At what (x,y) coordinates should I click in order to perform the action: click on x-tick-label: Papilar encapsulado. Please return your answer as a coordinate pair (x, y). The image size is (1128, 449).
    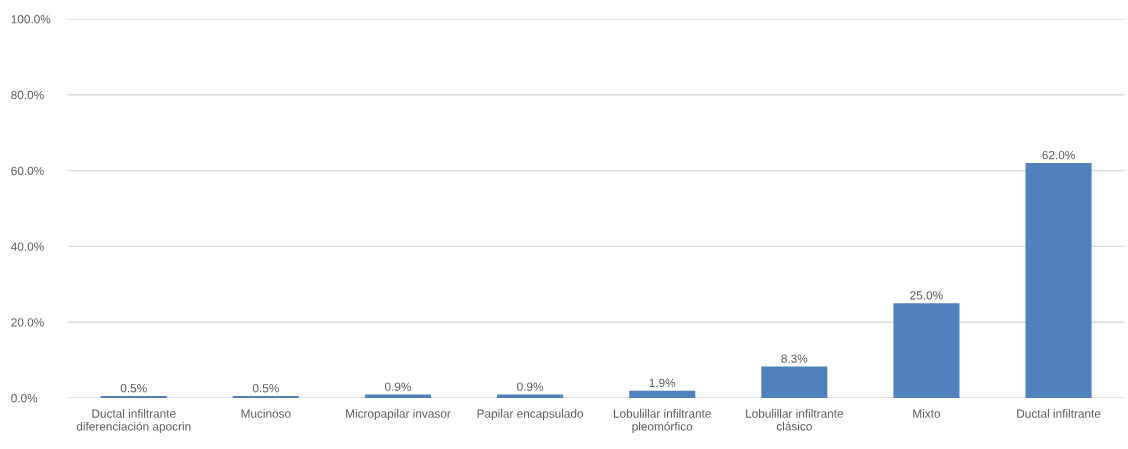
    Looking at the image, I should click on (530, 415).